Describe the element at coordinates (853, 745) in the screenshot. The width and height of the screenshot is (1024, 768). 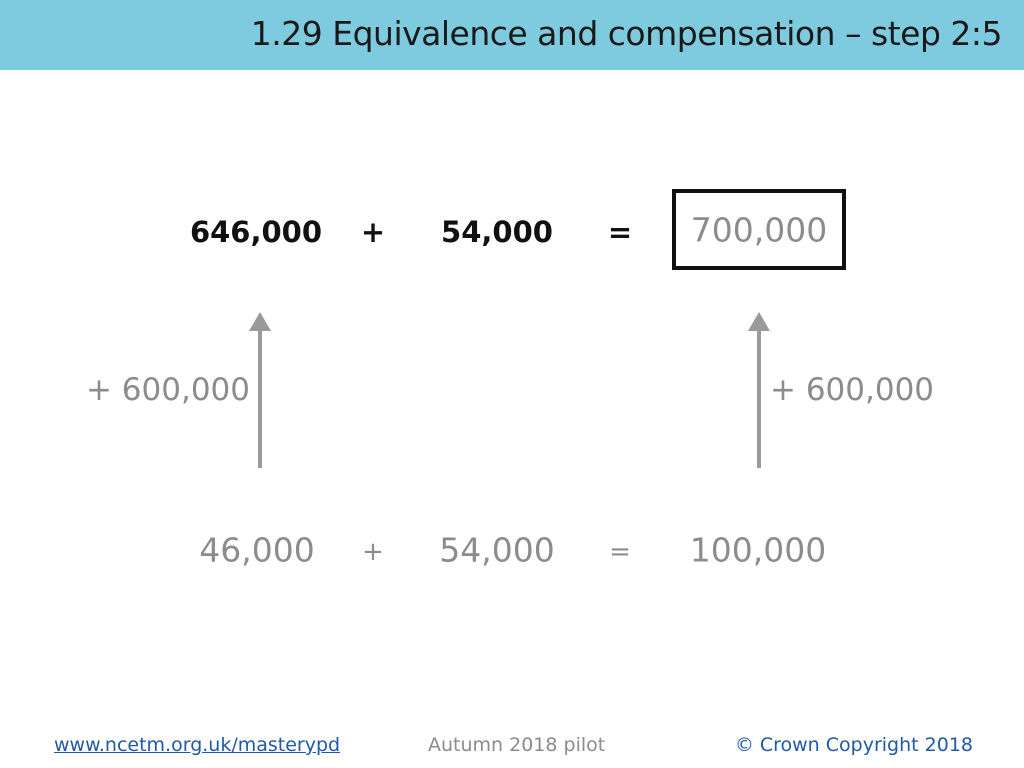
I see `copyright: © Crown Copyright 2018` at that location.